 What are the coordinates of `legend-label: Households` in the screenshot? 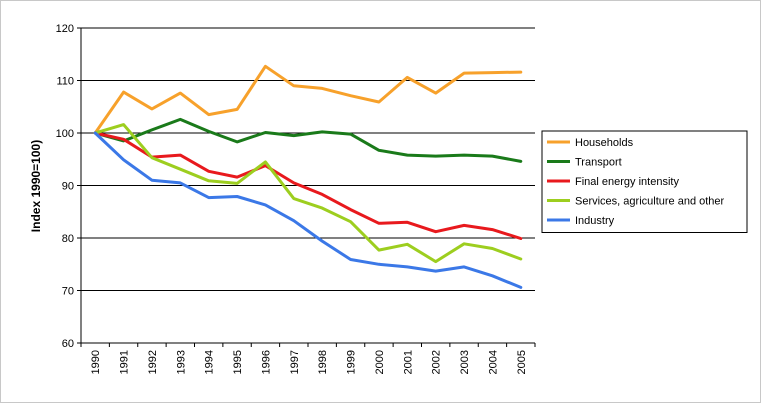 It's located at (604, 143).